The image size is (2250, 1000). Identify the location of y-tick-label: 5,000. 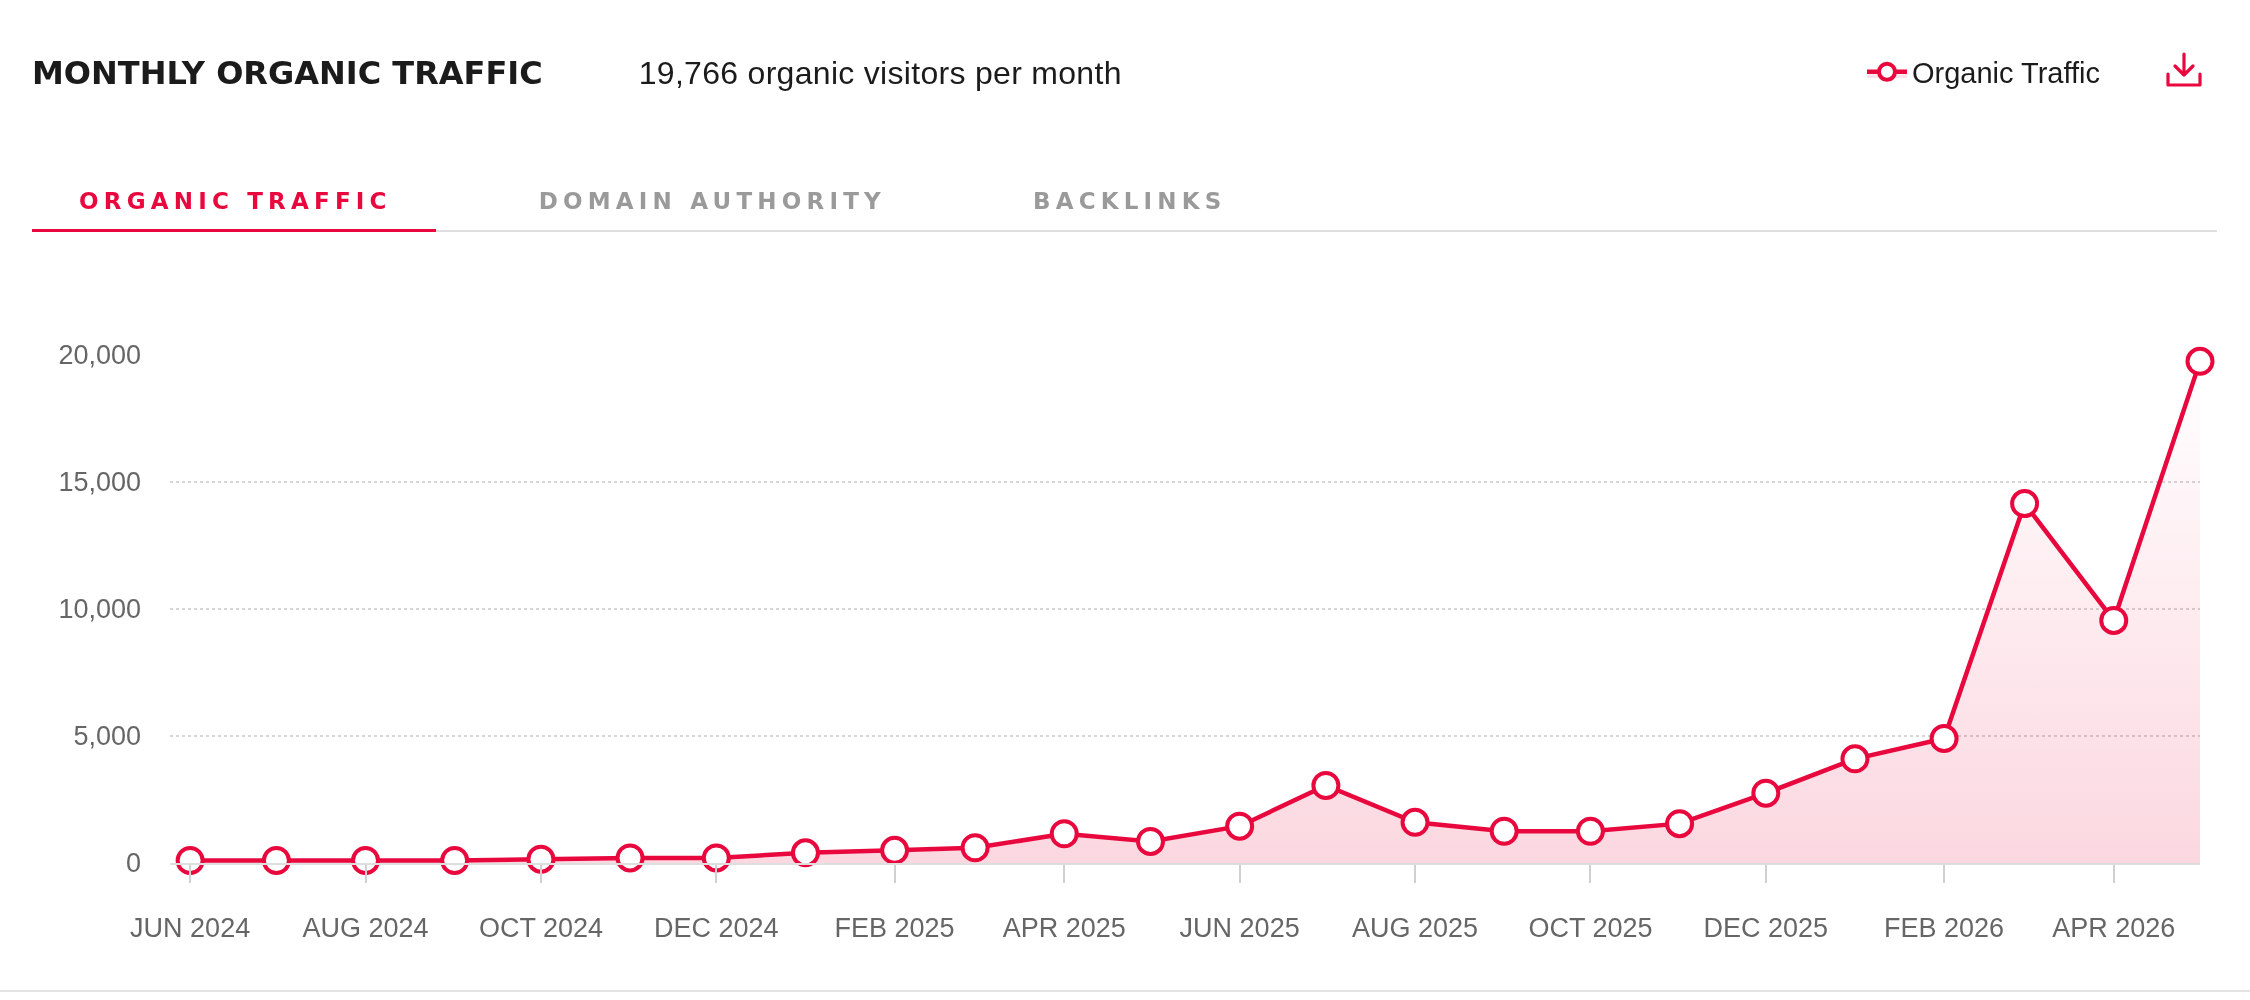
(107, 736).